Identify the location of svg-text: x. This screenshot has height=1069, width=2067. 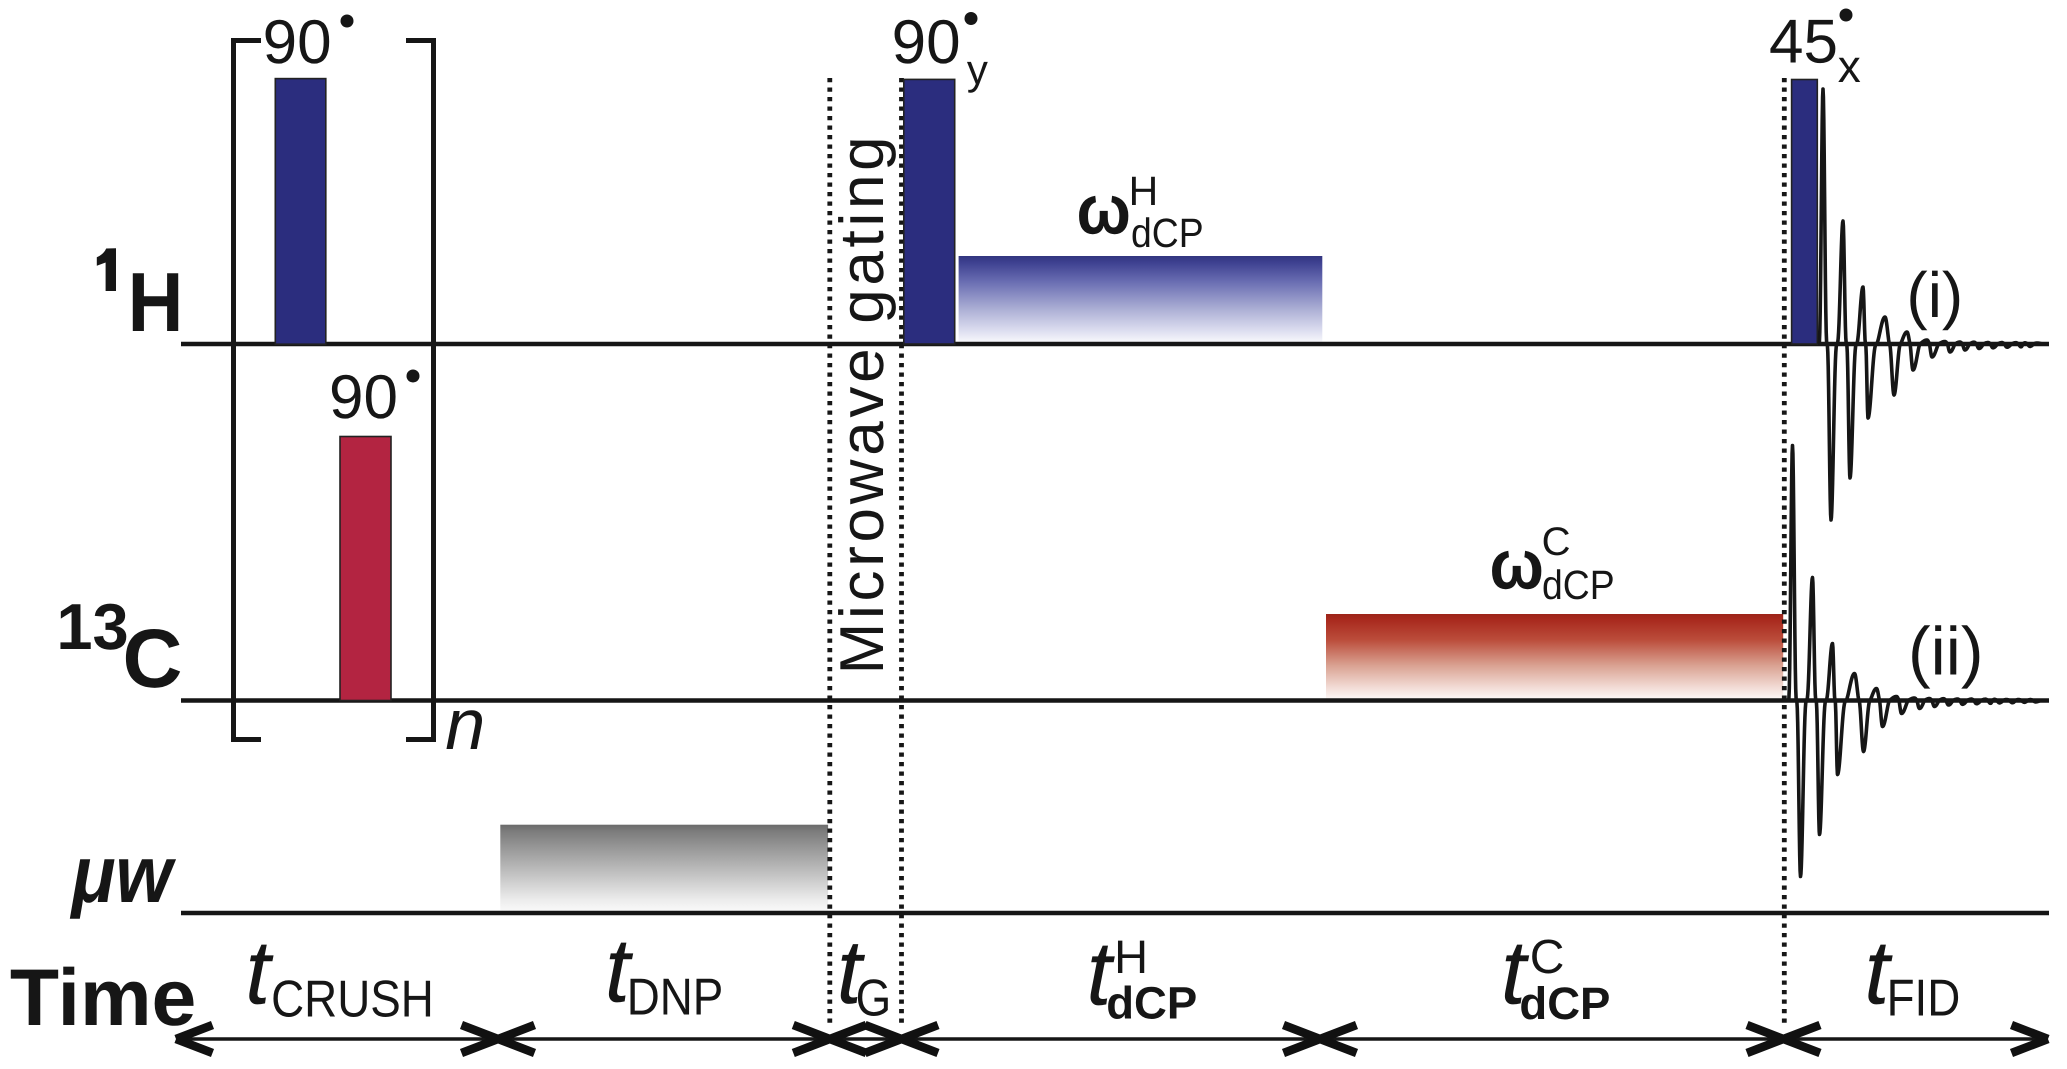
(1849, 66).